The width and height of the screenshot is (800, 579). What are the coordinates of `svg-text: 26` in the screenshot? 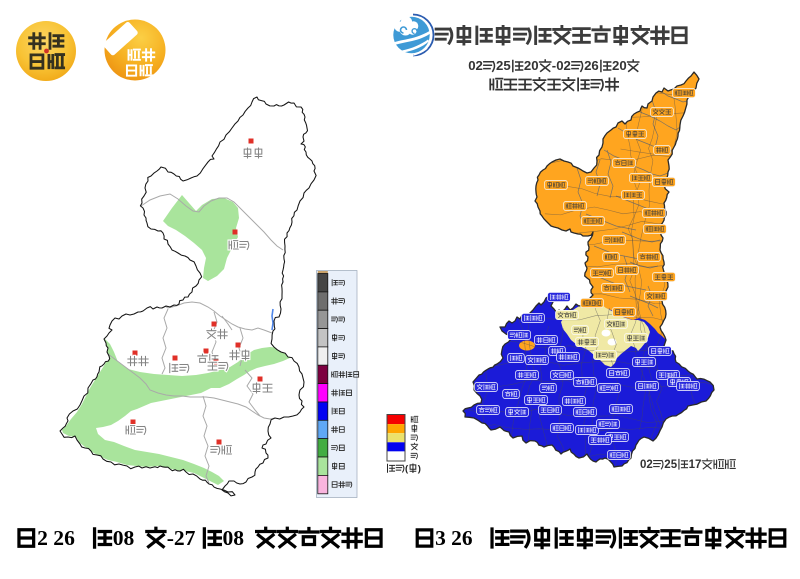 It's located at (591, 65).